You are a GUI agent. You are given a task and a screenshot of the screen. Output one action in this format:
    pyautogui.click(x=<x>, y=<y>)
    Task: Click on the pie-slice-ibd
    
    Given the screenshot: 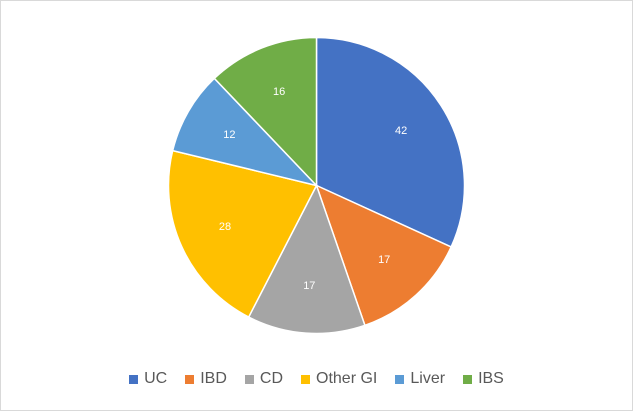 What is the action you would take?
    pyautogui.click(x=384, y=255)
    